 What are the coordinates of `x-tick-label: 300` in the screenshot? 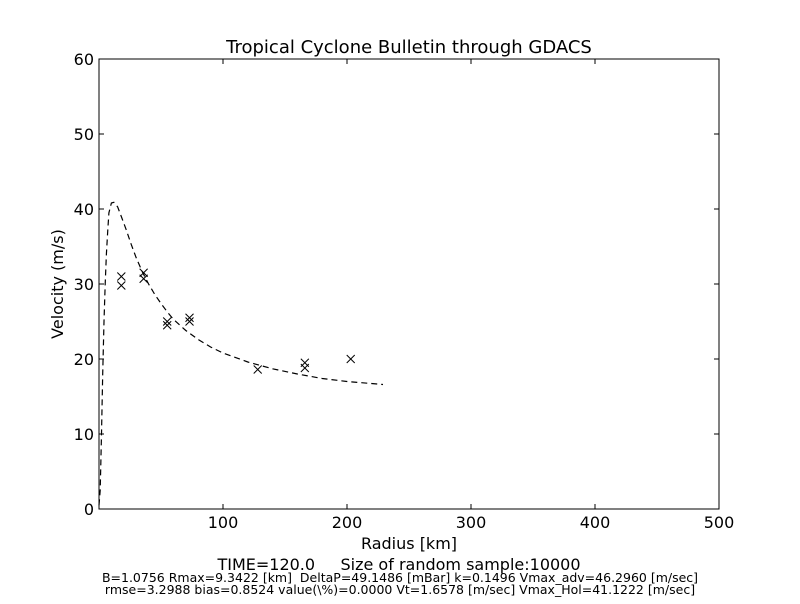 It's located at (471, 522).